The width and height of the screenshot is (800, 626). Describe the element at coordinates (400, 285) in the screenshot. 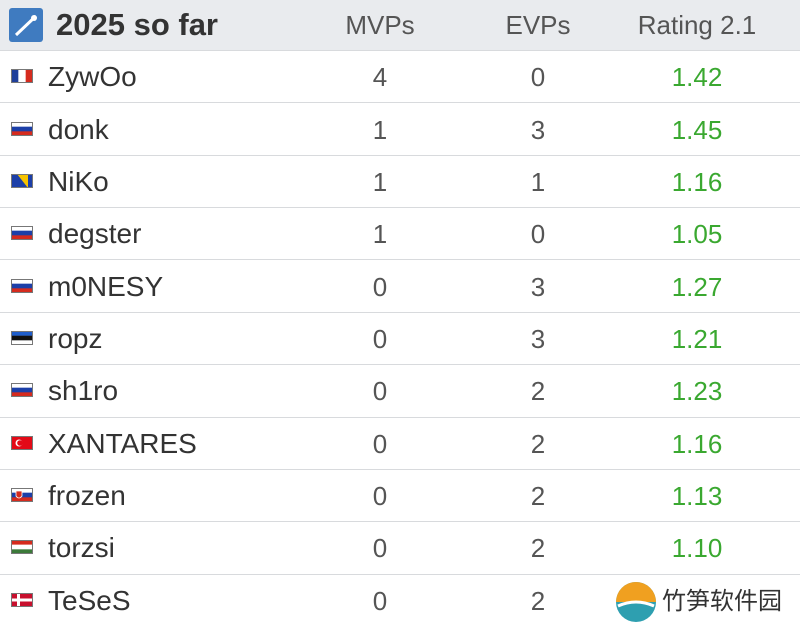

I see `table-row: m0NESY 0 3 1.27` at that location.